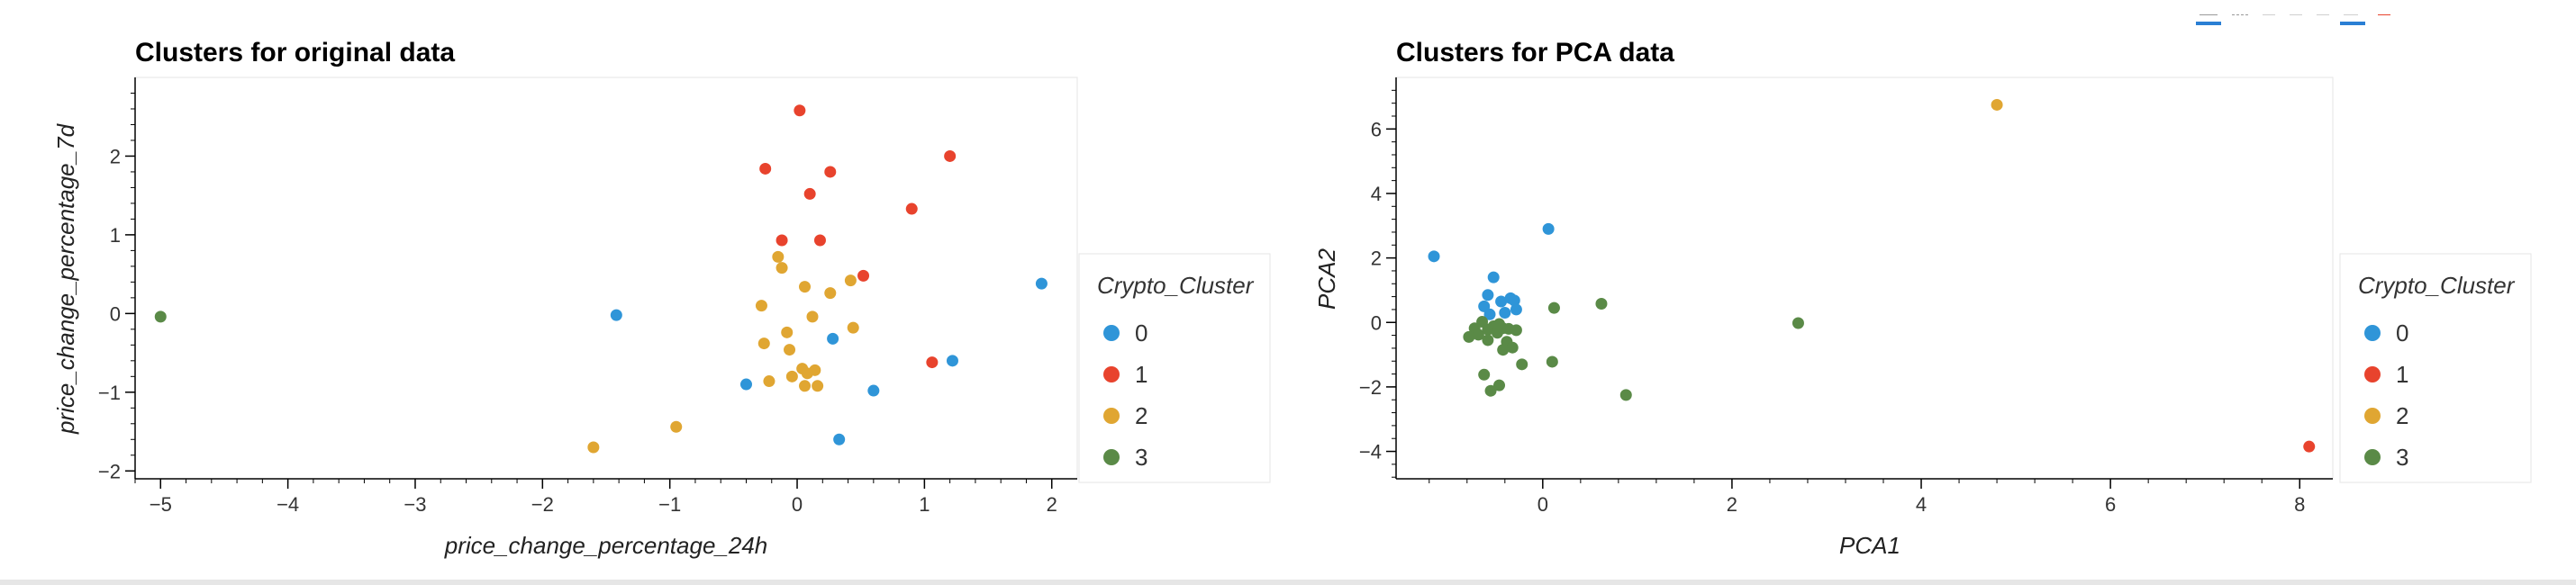 Image resolution: width=2576 pixels, height=585 pixels. Describe the element at coordinates (115, 314) in the screenshot. I see `y-tick-label: 0` at that location.